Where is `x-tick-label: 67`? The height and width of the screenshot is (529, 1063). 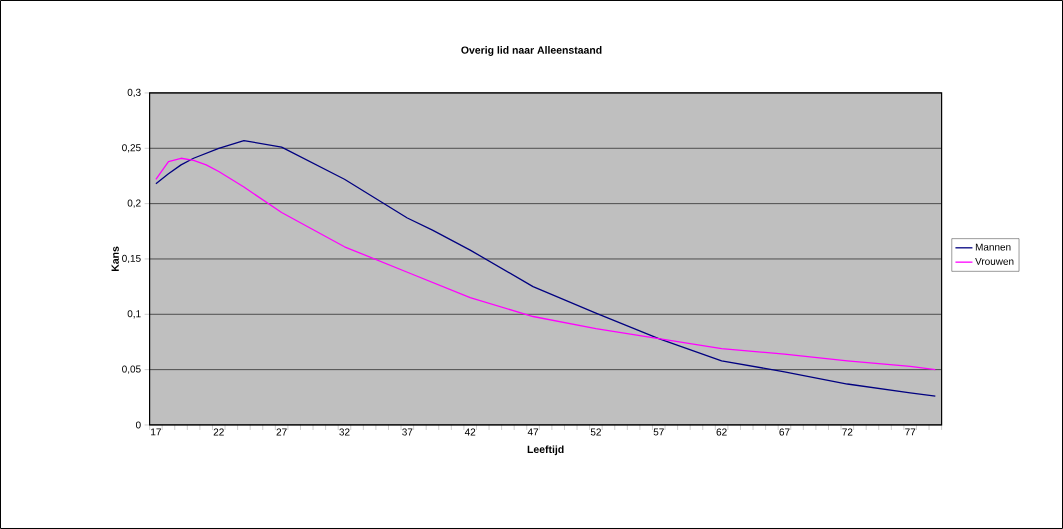 x-tick-label: 67 is located at coordinates (784, 432).